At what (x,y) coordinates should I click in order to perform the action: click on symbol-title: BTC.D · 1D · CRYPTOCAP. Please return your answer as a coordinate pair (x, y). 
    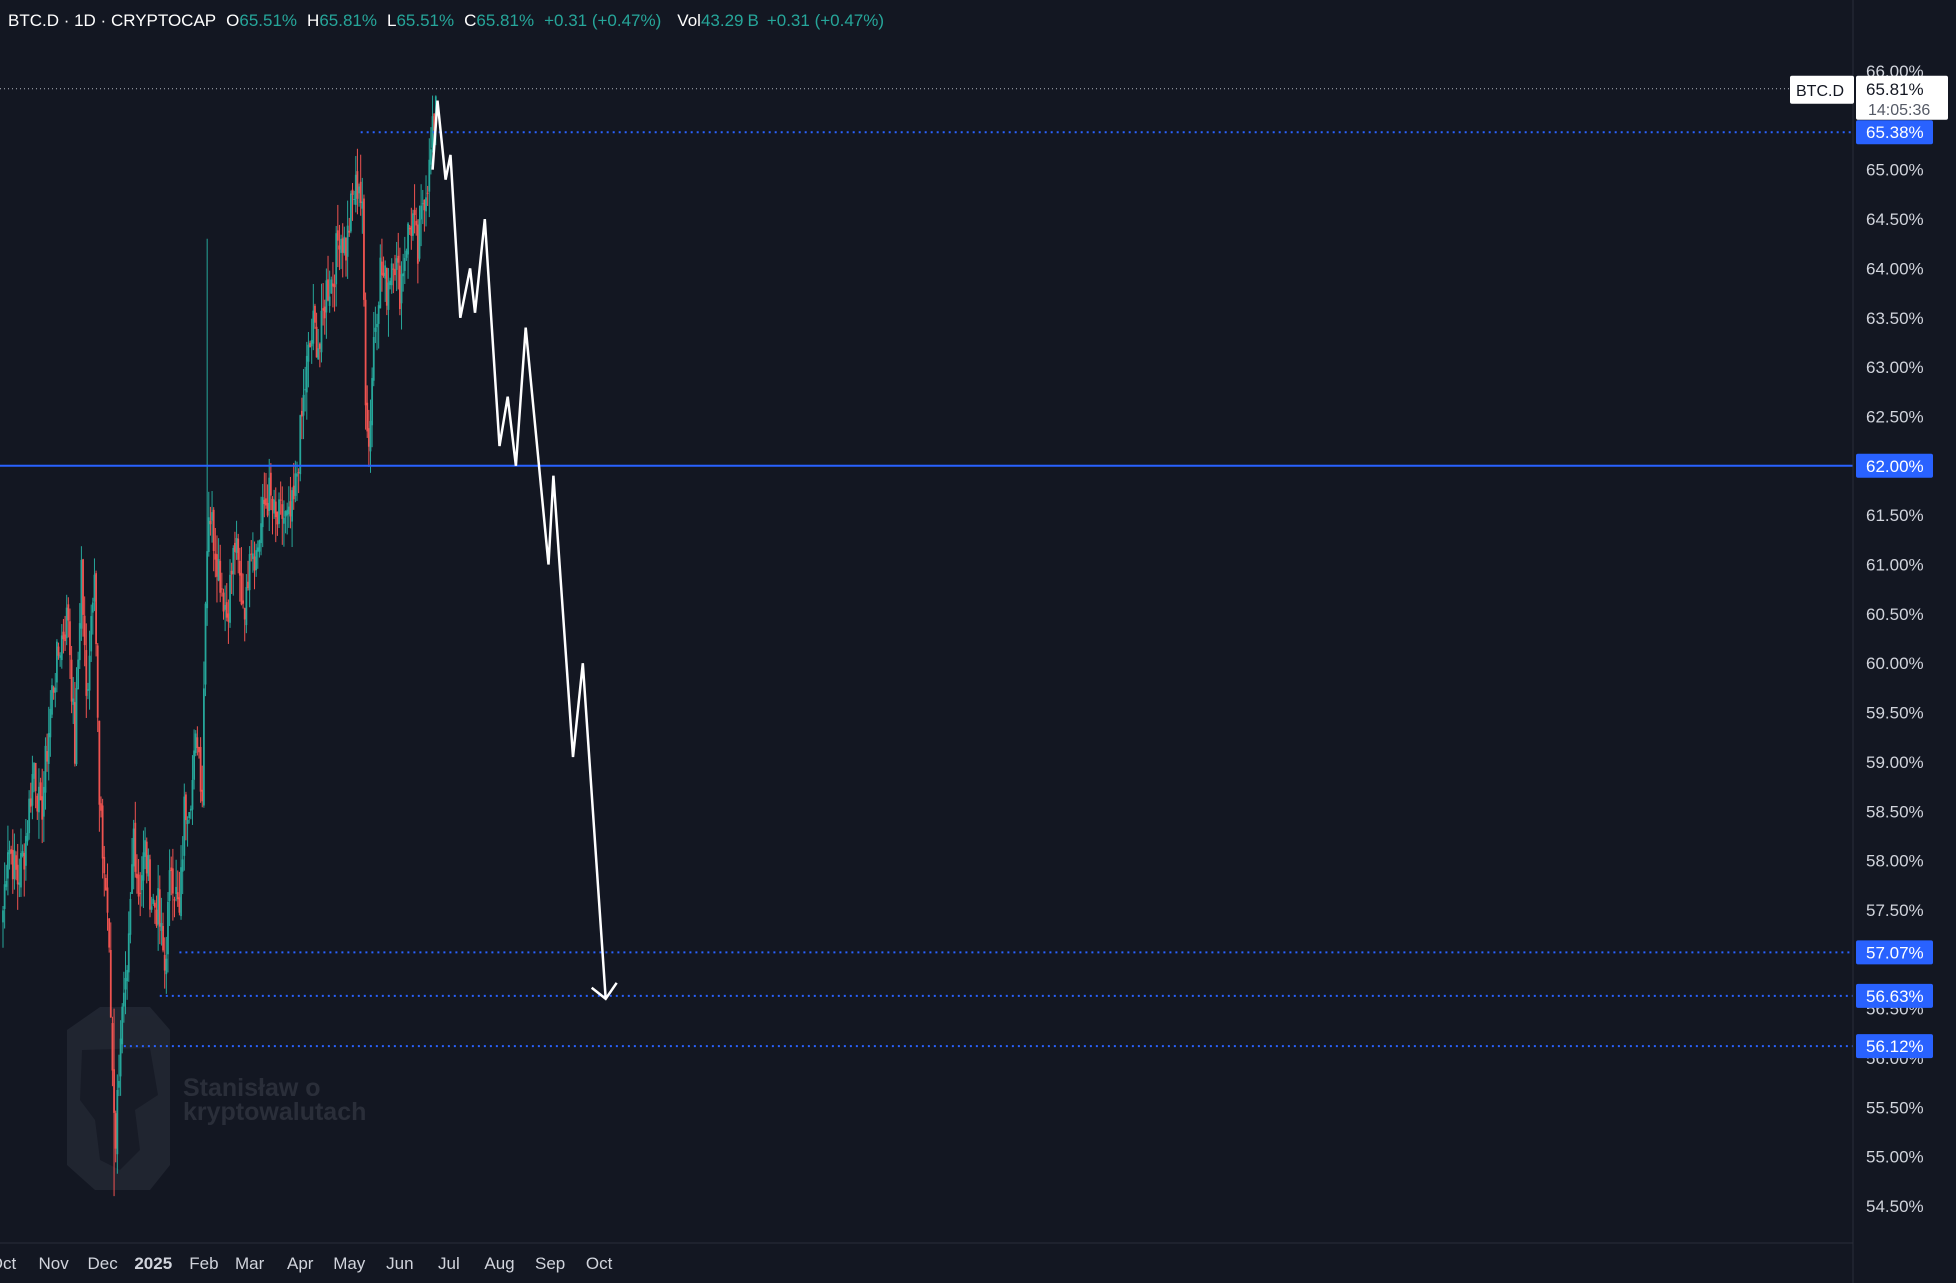
    Looking at the image, I should click on (112, 20).